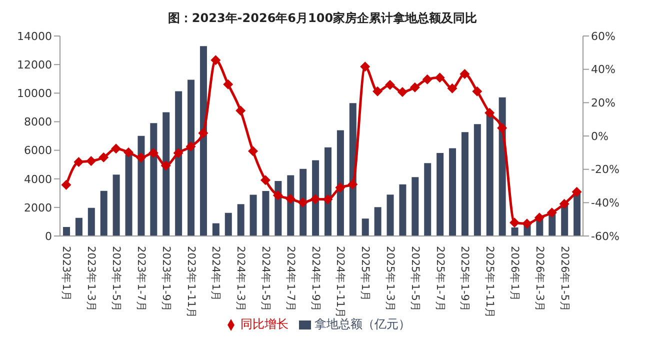 The width and height of the screenshot is (645, 347). What do you see at coordinates (166, 279) in the screenshot?
I see `x-tick-label: 2023年1-9月` at bounding box center [166, 279].